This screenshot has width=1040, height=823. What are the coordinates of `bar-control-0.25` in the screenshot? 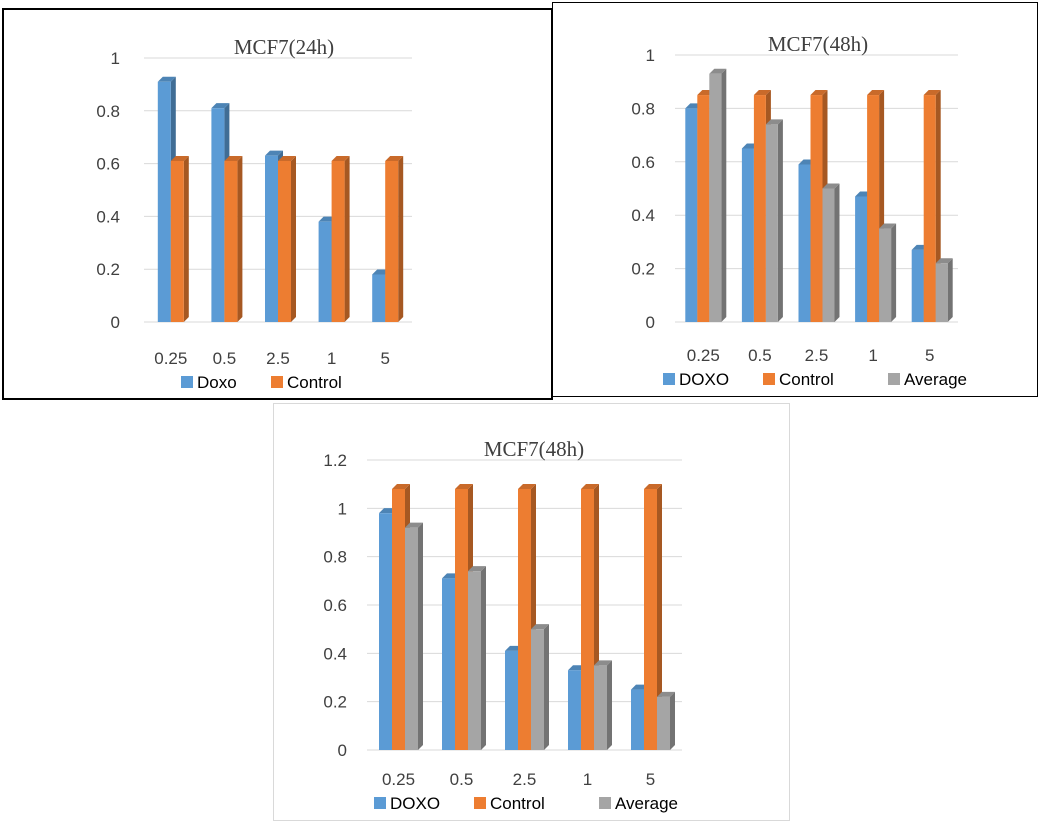 It's located at (179, 238).